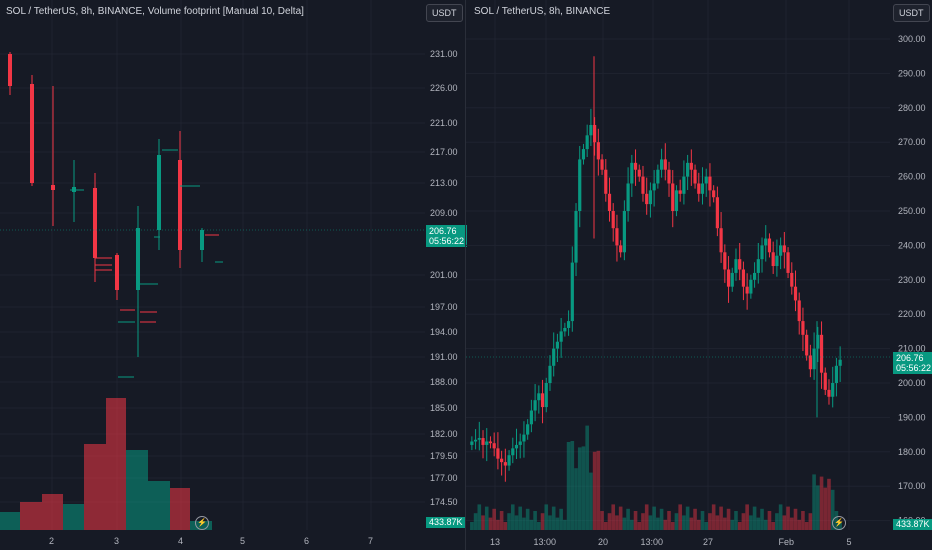 The width and height of the screenshot is (932, 550). Describe the element at coordinates (444, 307) in the screenshot. I see `price-tick-label: 197.00` at that location.